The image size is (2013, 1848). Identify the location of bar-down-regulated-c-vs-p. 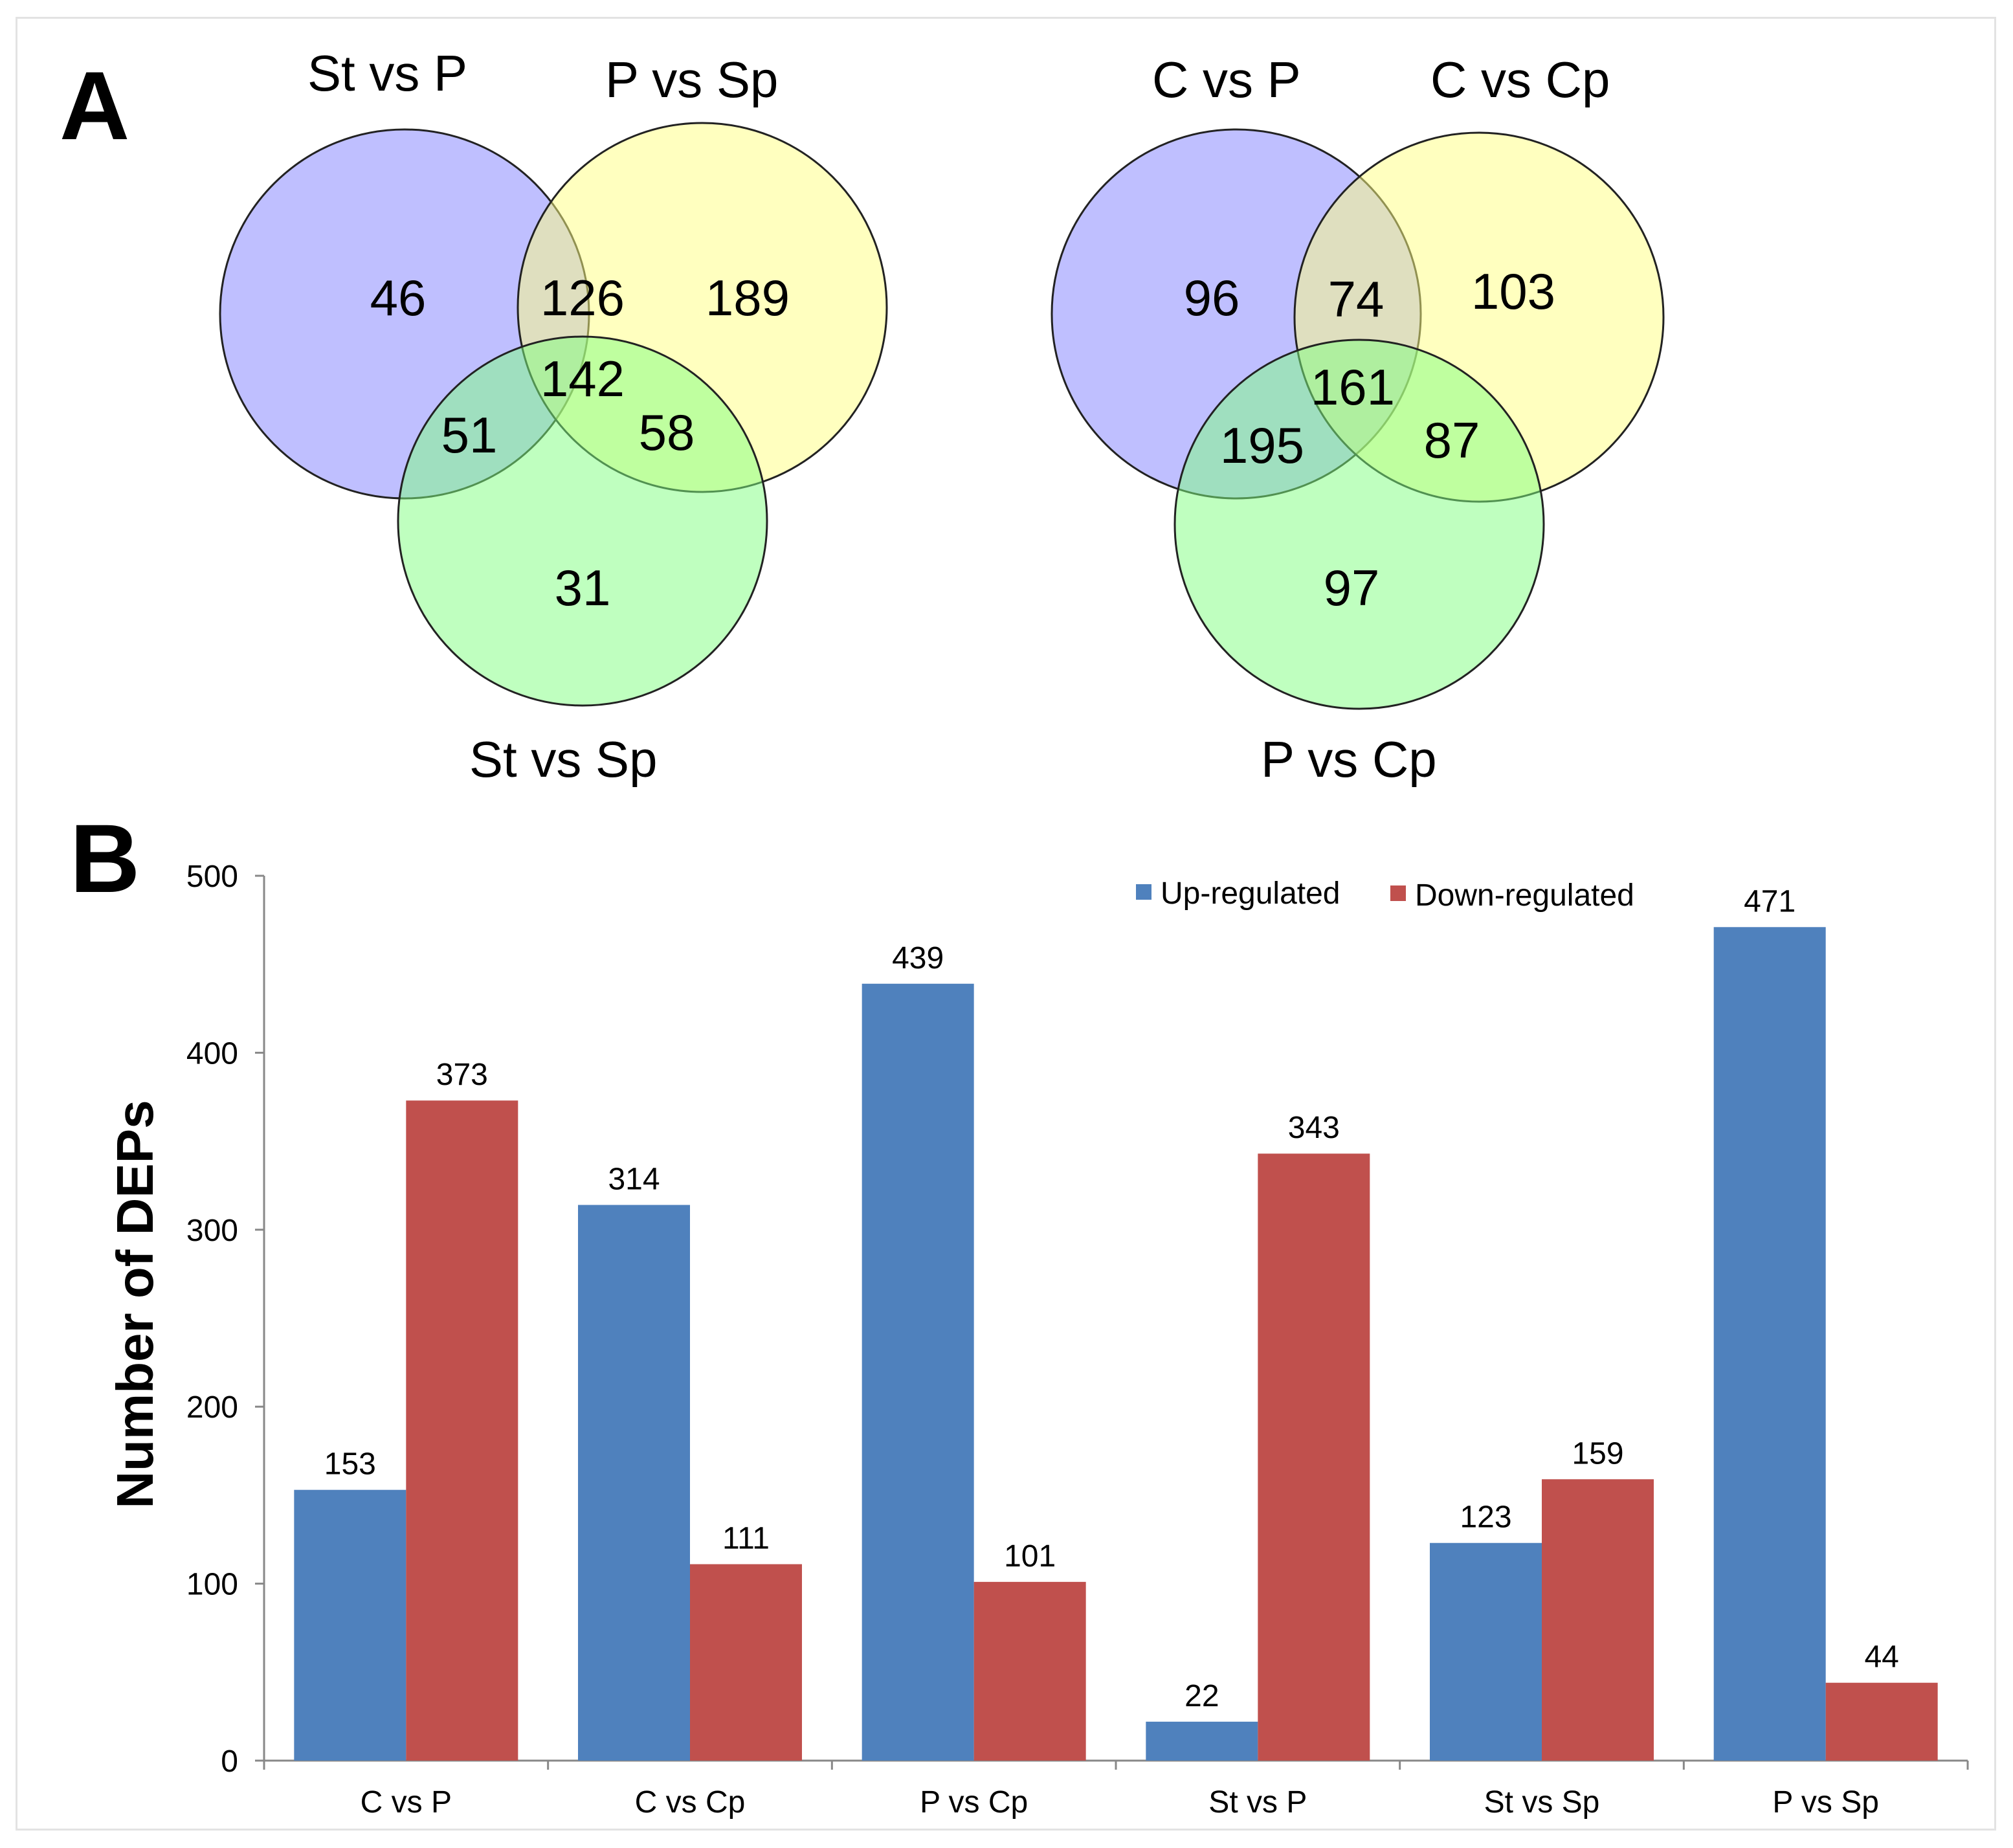
(462, 1431).